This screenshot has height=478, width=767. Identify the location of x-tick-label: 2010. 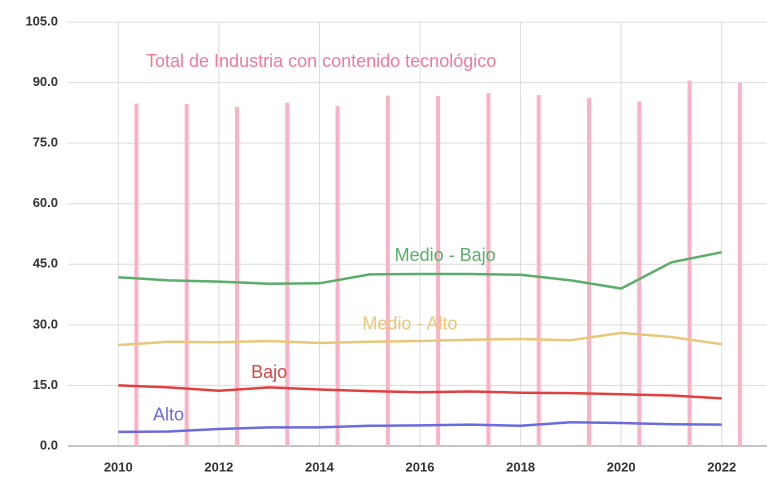
(118, 466).